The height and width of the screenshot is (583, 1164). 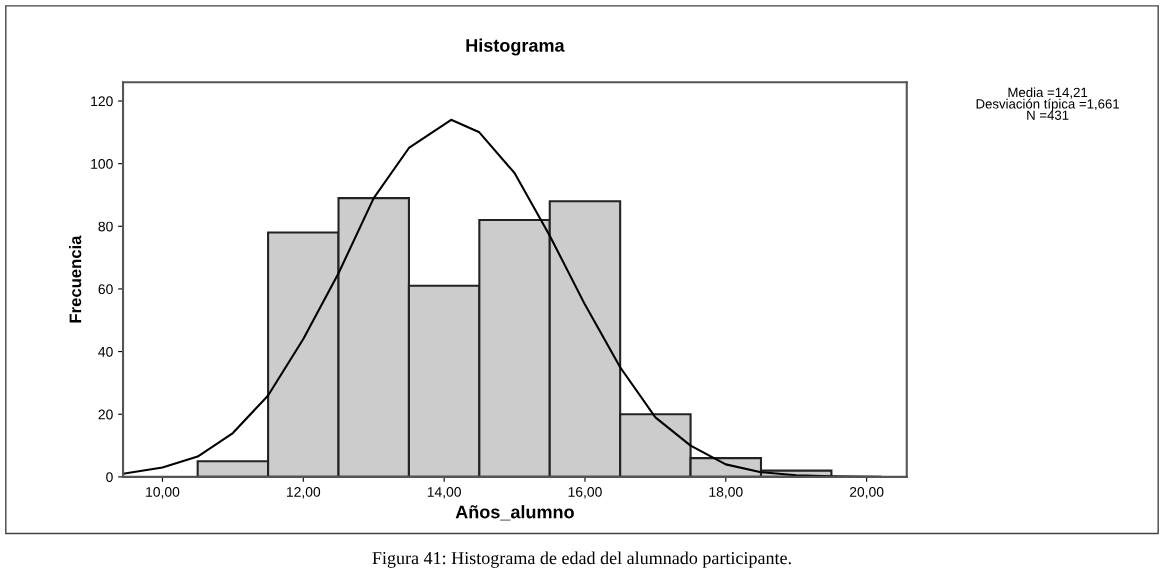 I want to click on x-tick-label: 10,00, so click(x=163, y=492).